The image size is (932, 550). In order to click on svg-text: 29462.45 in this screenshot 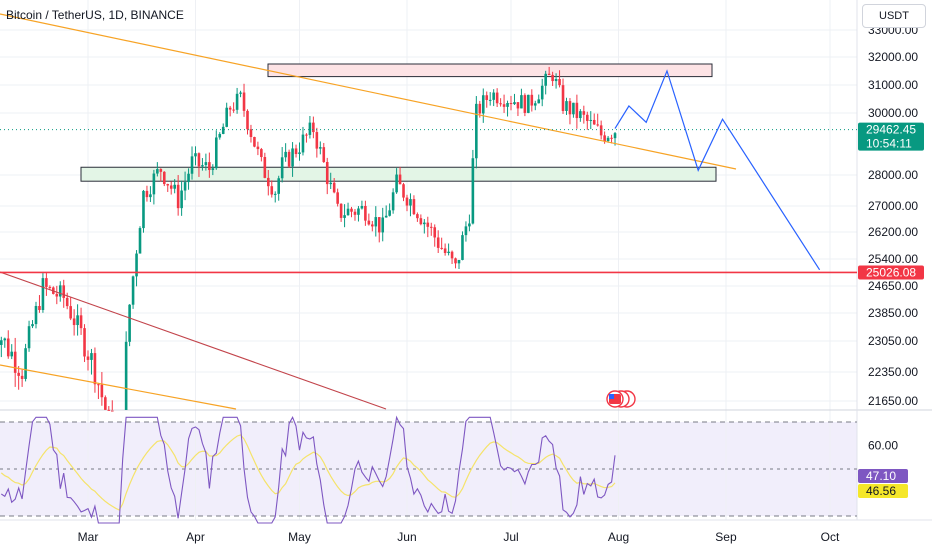, I will do `click(891, 130)`.